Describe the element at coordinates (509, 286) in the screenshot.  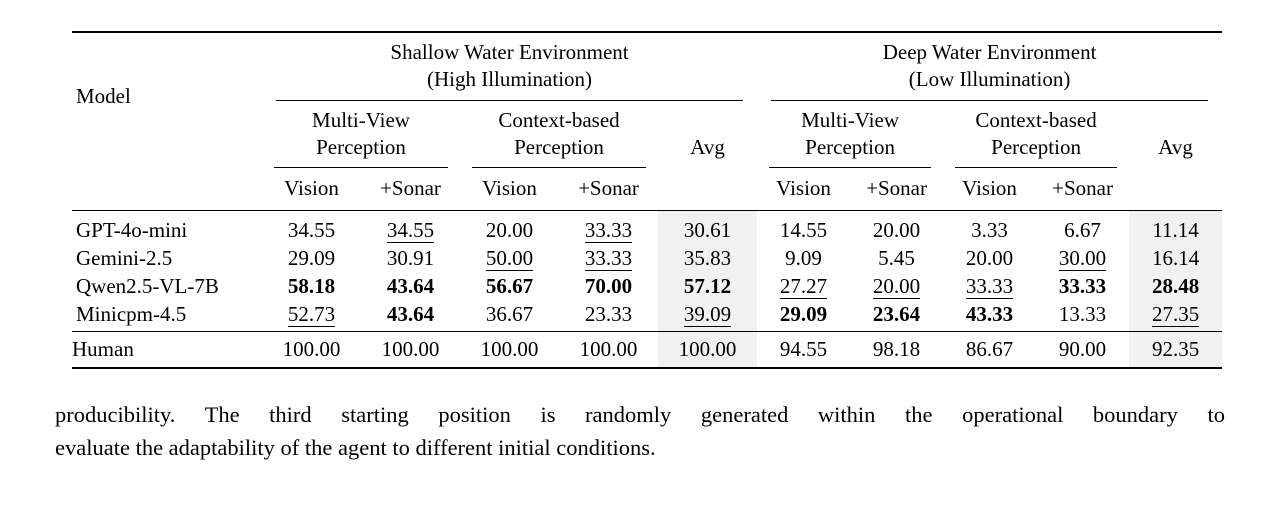
I see `table-cell: 56.67` at that location.